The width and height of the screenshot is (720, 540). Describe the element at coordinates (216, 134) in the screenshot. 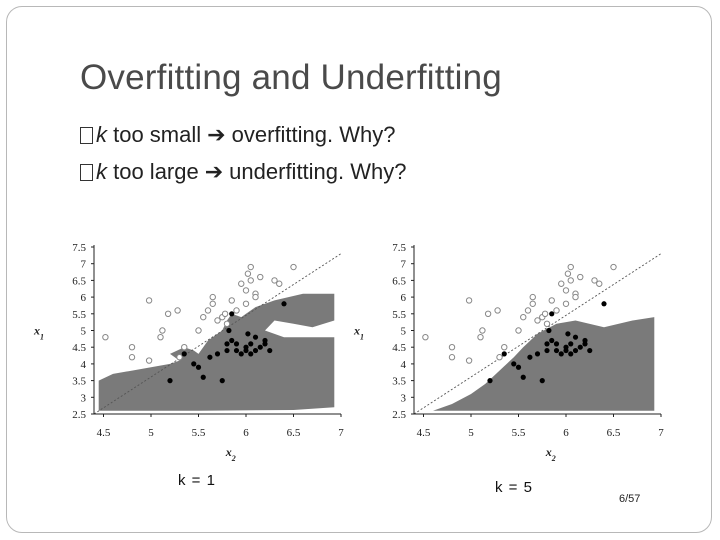

I see `right-arrow-icon: ➔` at that location.